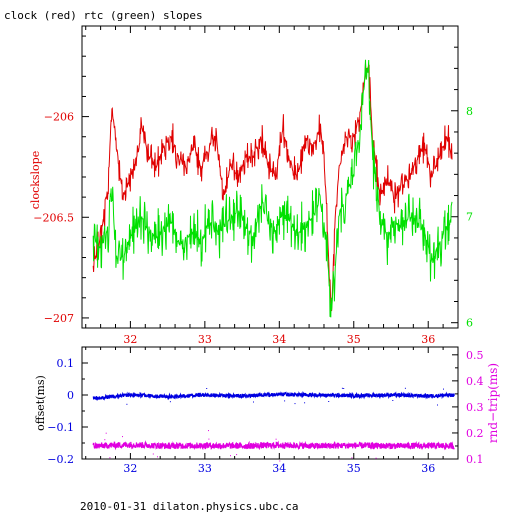 The image size is (512, 517). Describe the element at coordinates (60, 459) in the screenshot. I see `offset-tick-label: −0.2` at that location.